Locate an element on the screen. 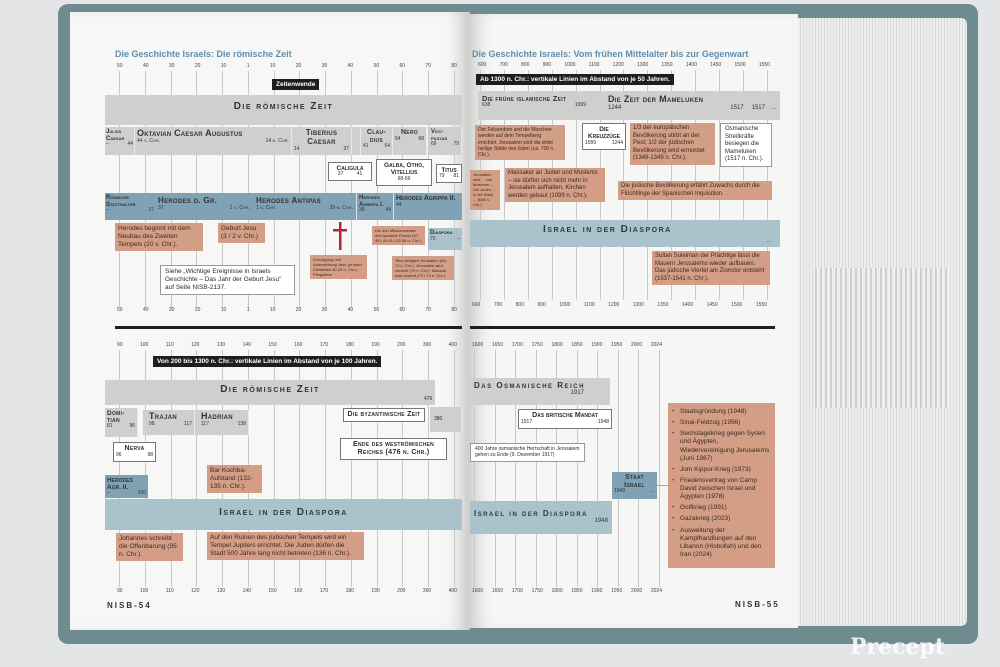 The image size is (1000, 667). herod-from: – is located at coordinates (107, 210).